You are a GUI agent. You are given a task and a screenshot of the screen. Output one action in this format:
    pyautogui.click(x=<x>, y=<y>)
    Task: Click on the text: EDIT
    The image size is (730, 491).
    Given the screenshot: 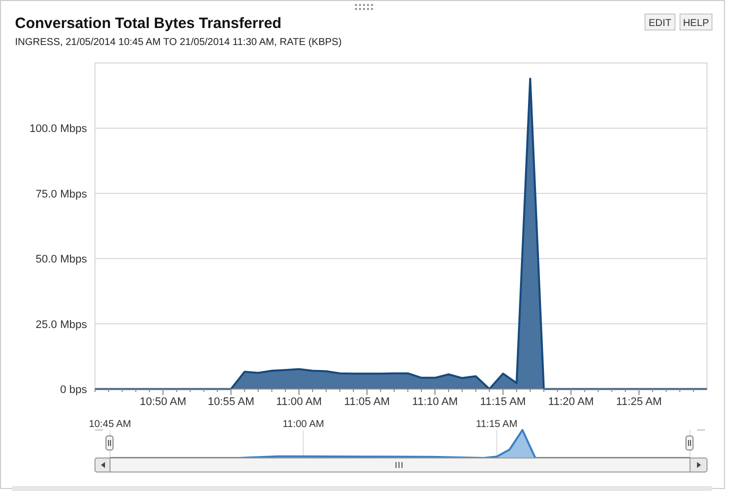 What is the action you would take?
    pyautogui.click(x=660, y=23)
    